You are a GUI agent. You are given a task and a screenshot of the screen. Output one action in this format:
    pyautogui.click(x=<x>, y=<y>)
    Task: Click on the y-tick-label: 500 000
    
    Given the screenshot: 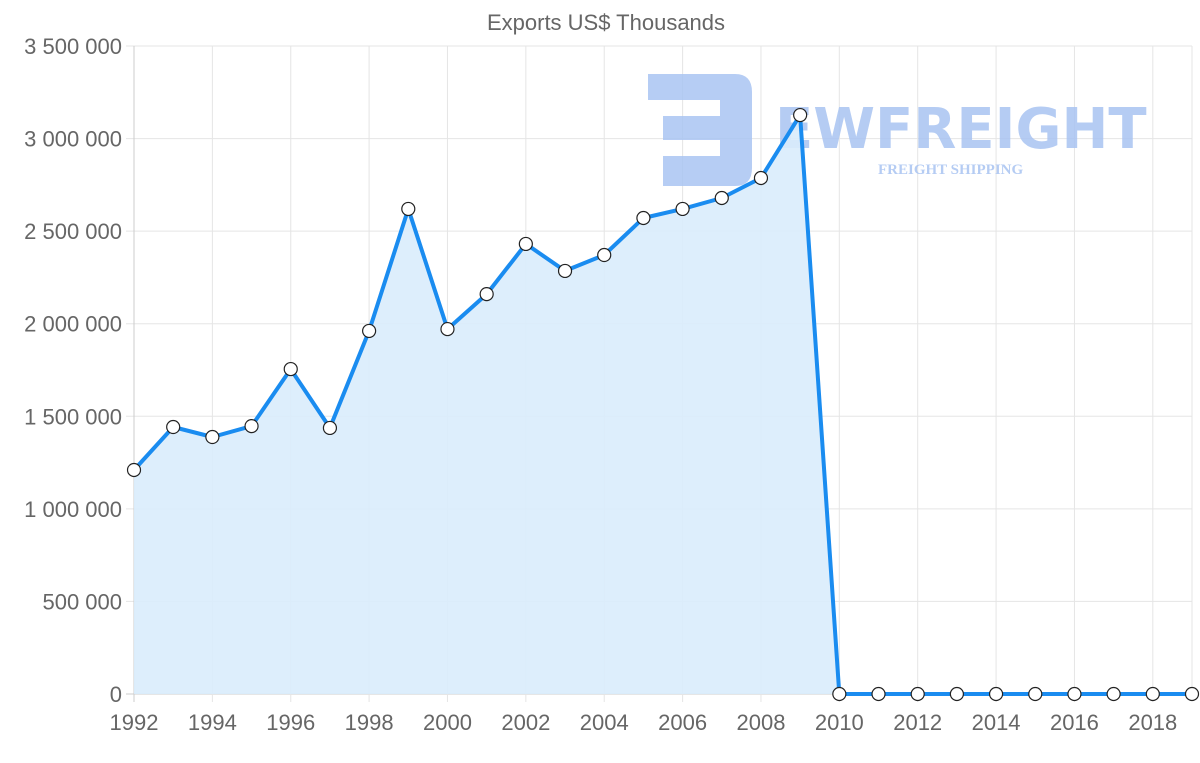 What is the action you would take?
    pyautogui.click(x=82, y=601)
    